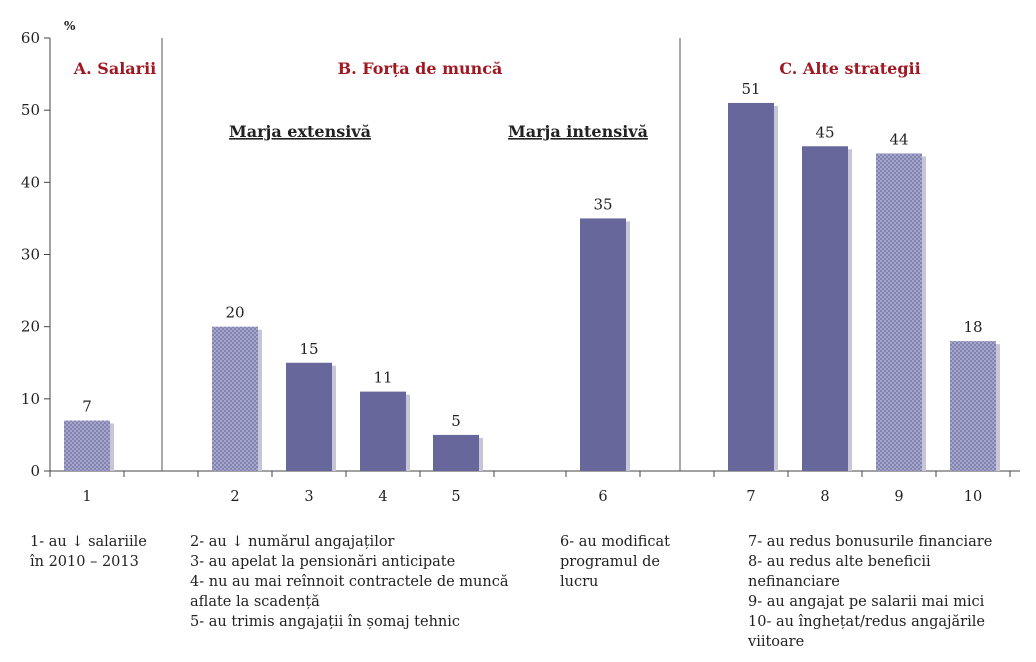 The height and width of the screenshot is (662, 1036). Describe the element at coordinates (420, 68) in the screenshot. I see `section-title: B. Forța de muncă` at that location.